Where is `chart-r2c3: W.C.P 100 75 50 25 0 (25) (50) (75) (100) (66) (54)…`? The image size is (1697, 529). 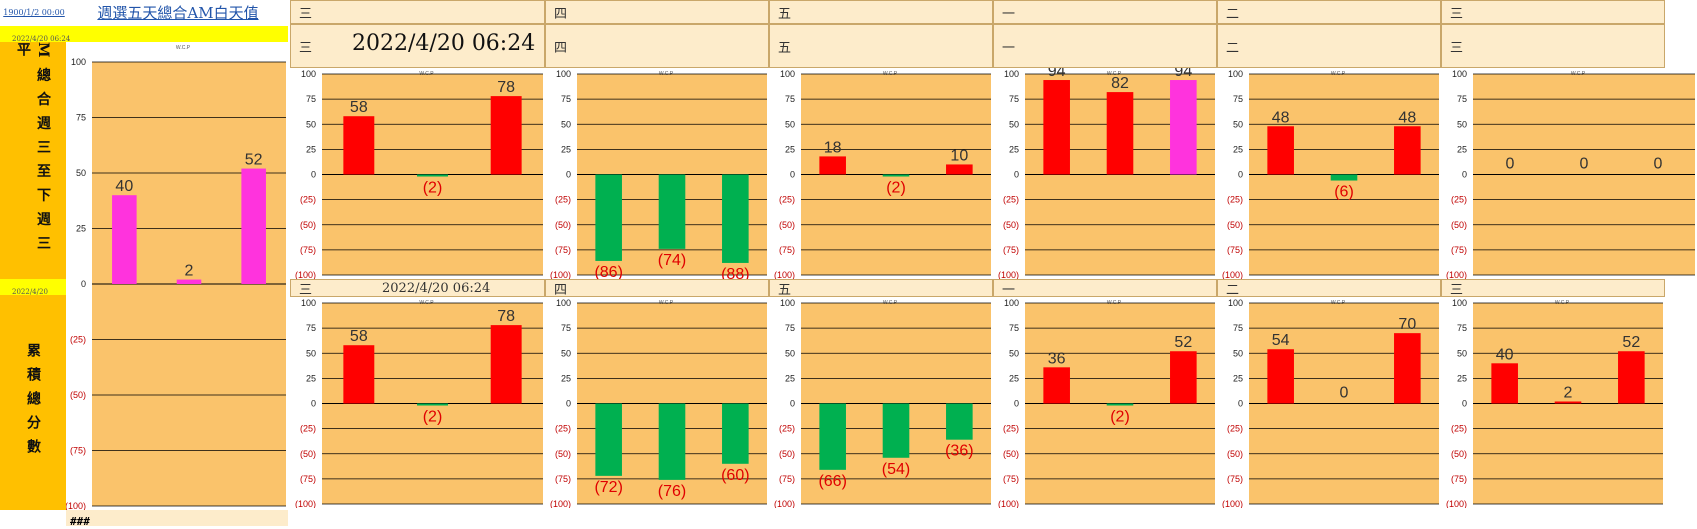 chart-r2c3: W.C.P 100 75 50 25 0 (25) (50) (75) (100) (66) (54)… is located at coordinates (881, 402).